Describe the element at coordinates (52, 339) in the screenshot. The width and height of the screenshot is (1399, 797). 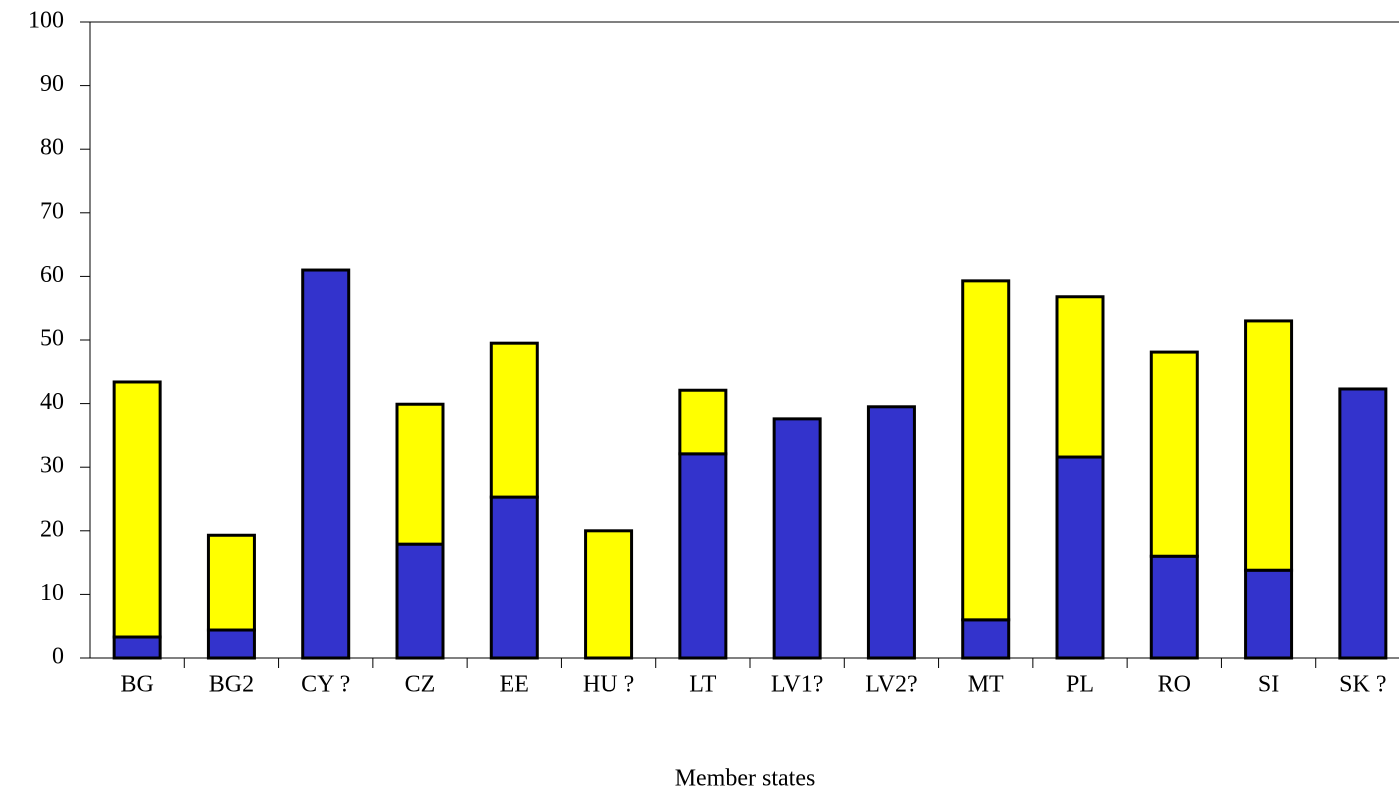
I see `y-tick-label: 50` at that location.